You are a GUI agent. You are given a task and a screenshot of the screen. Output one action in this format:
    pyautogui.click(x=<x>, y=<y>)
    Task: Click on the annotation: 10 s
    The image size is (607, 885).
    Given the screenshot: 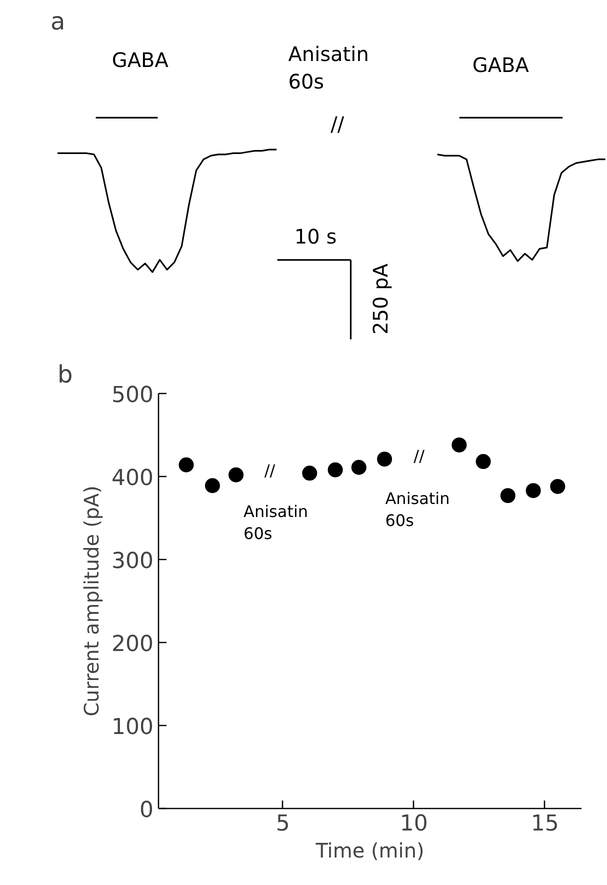 What is the action you would take?
    pyautogui.click(x=315, y=236)
    